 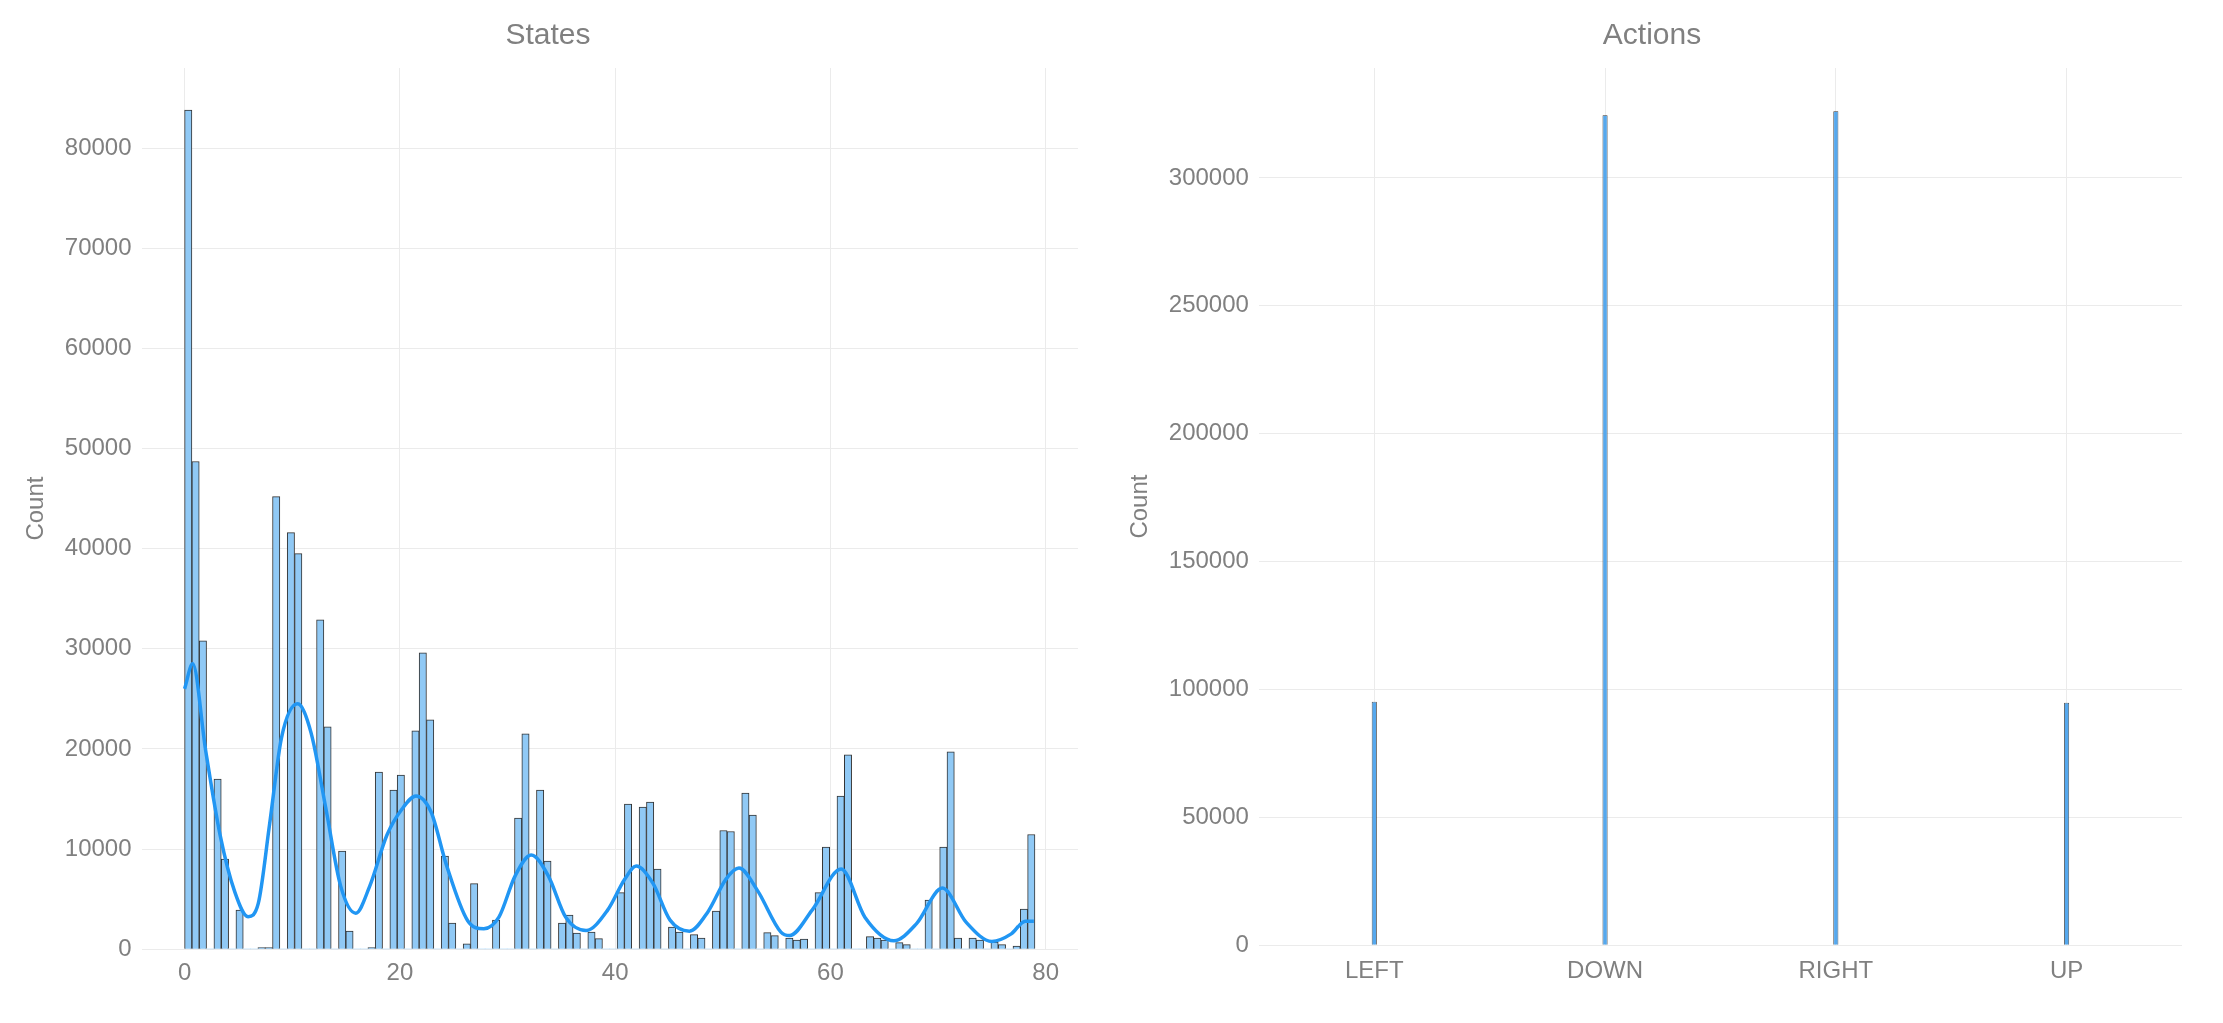 What do you see at coordinates (1208, 432) in the screenshot?
I see `y-tick-label: 200000` at bounding box center [1208, 432].